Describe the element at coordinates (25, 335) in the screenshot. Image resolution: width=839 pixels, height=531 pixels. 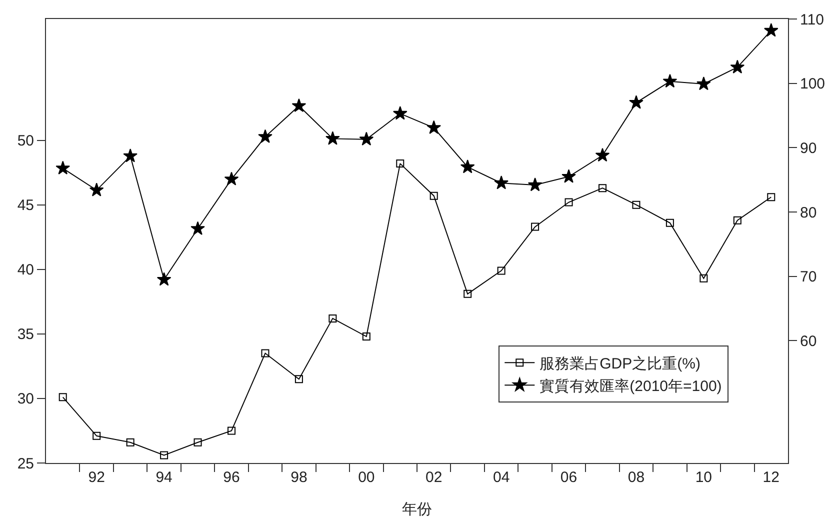
I see `y-tick-label: 35` at that location.